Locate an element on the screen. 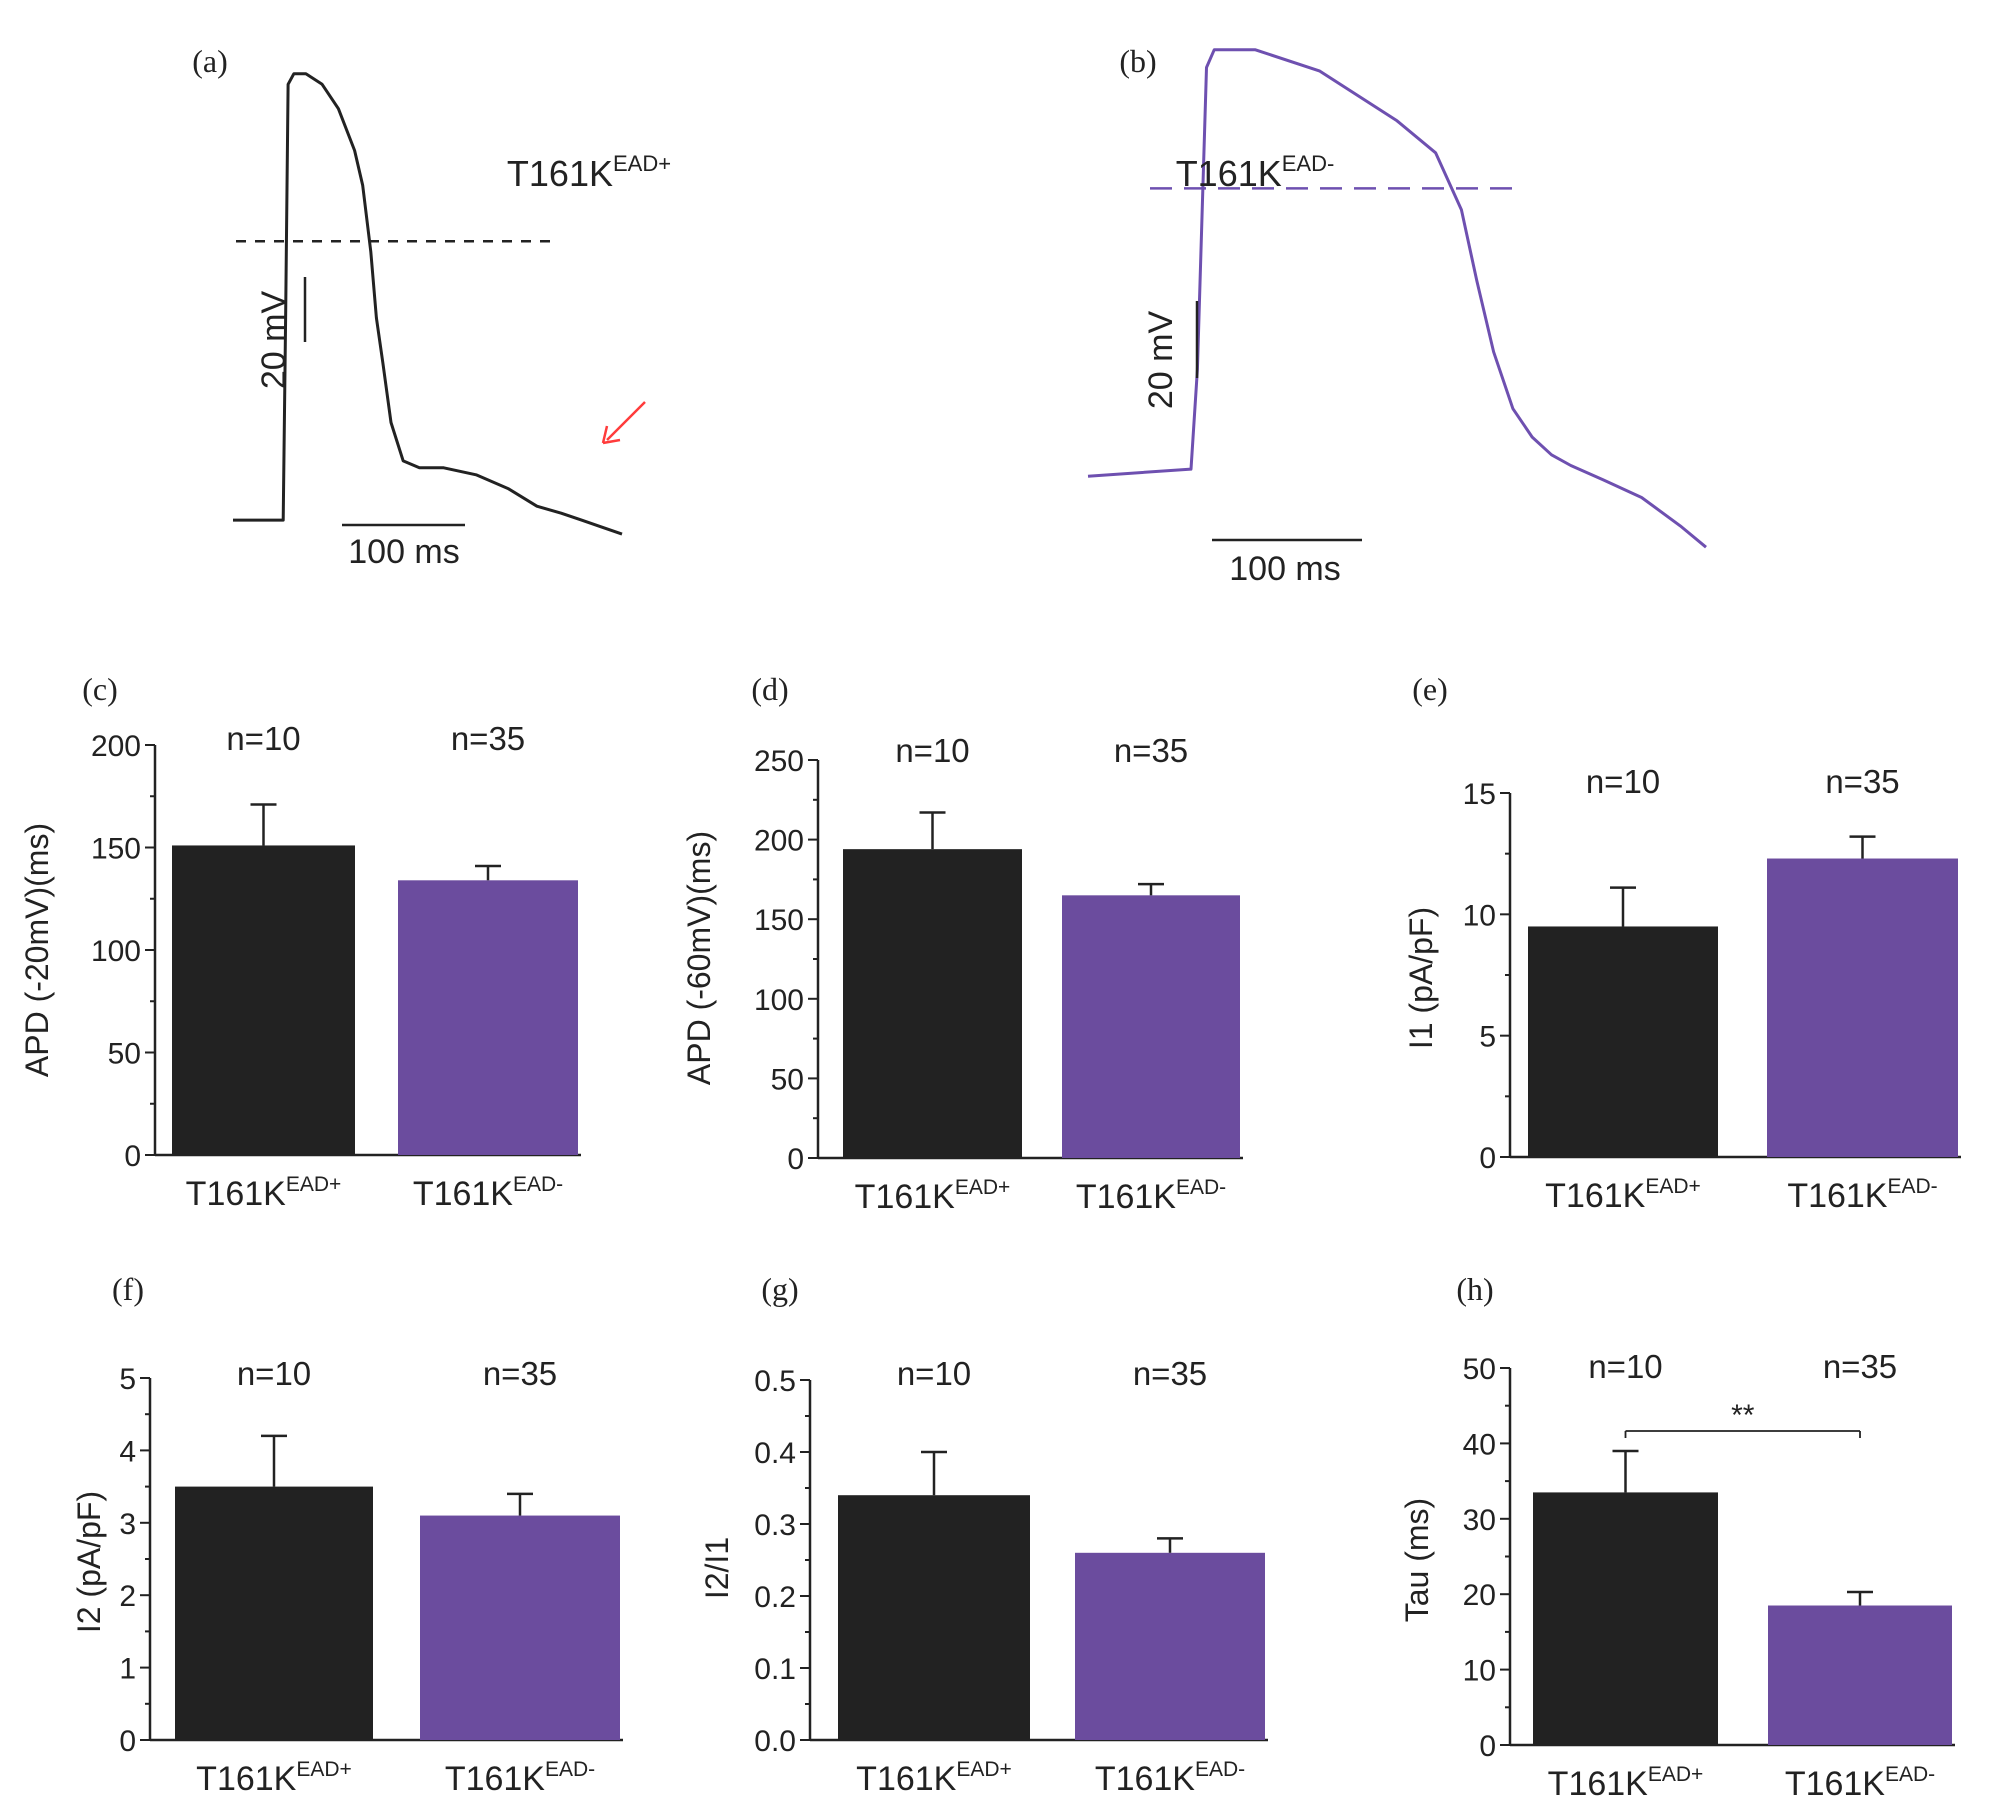 This screenshot has height=1812, width=2001. panel-label: (g) is located at coordinates (779, 1289).